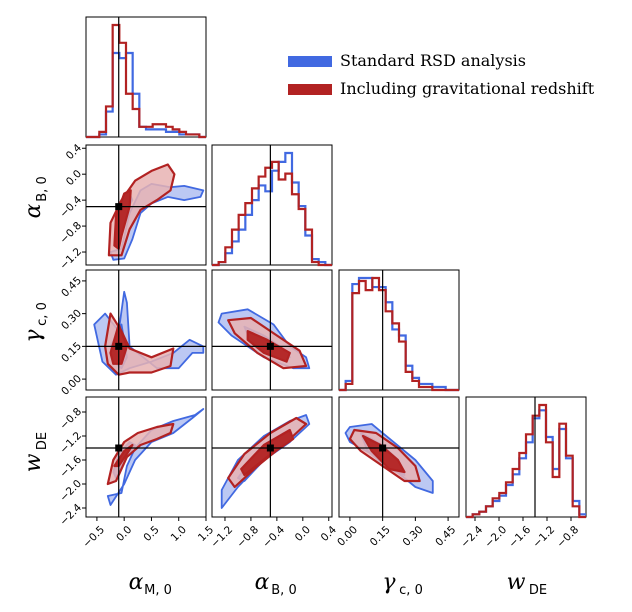  I want to click on x-tick-label-wDE: −2.4, so click(472, 537).